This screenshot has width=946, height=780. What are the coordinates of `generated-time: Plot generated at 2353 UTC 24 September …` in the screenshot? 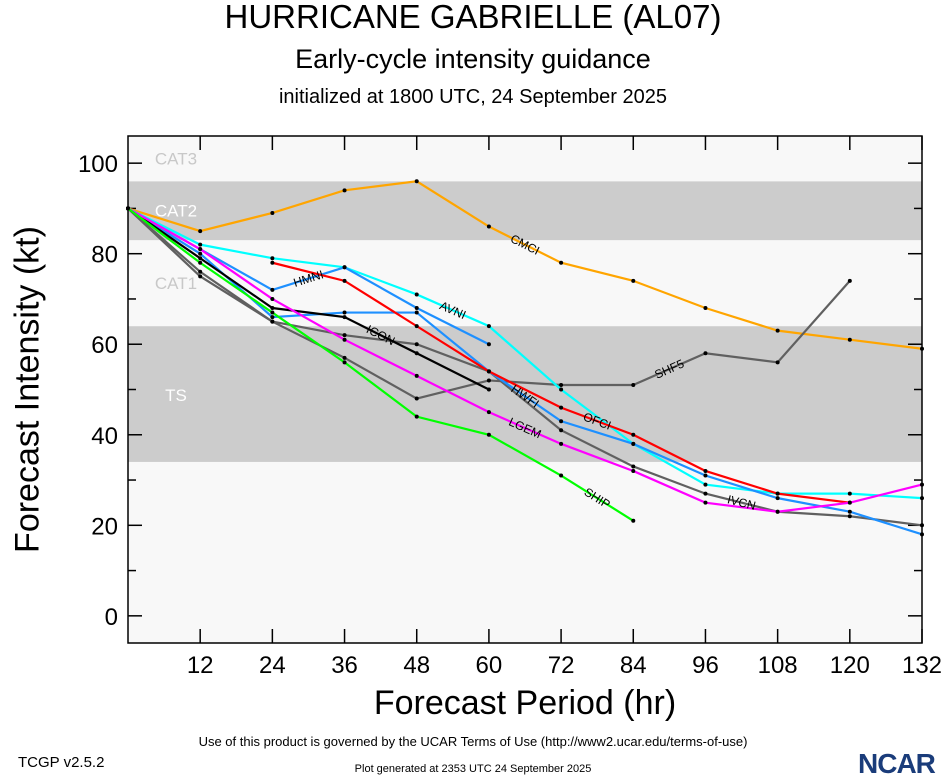 It's located at (473, 769).